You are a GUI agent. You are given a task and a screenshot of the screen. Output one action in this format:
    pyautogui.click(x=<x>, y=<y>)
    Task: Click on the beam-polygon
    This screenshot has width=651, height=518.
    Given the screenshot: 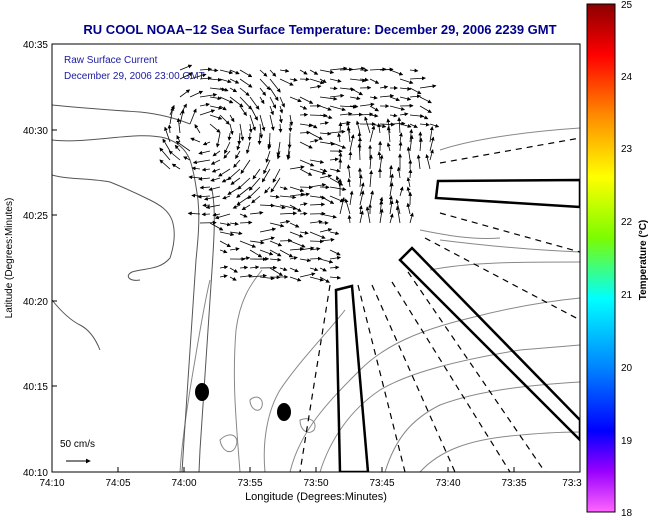 What is the action you would take?
    pyautogui.click(x=352, y=378)
    